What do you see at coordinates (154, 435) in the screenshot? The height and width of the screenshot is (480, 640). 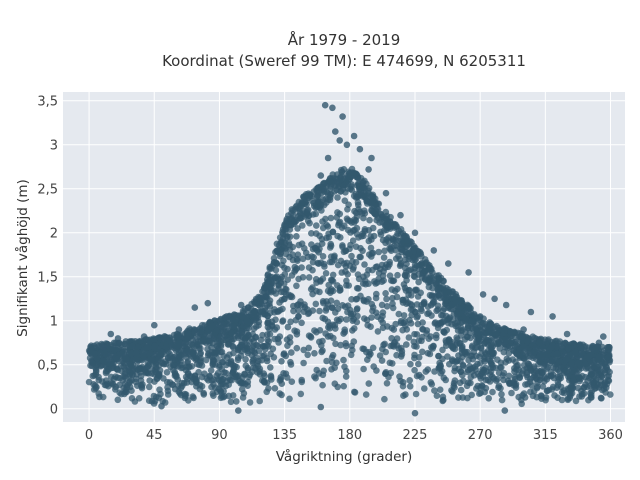 I see `x-tick-label: 45` at bounding box center [154, 435].